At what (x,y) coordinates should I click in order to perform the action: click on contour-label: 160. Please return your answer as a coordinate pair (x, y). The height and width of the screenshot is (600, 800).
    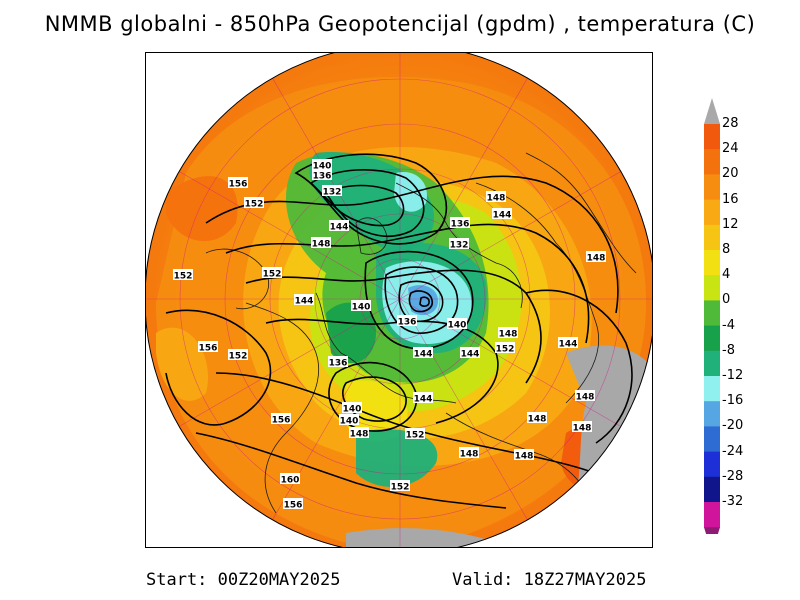
    Looking at the image, I should click on (290, 481).